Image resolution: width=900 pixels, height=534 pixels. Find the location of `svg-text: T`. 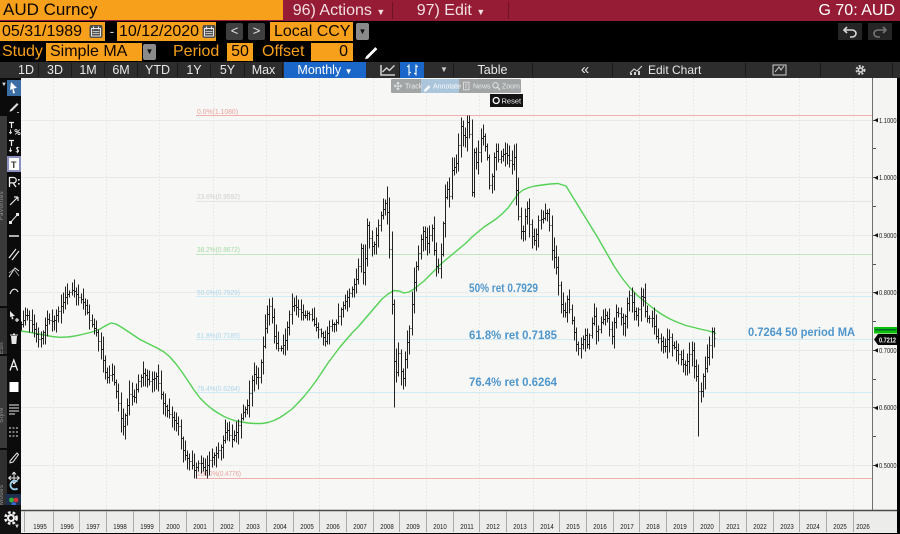

svg-text: T is located at coordinates (14, 165).